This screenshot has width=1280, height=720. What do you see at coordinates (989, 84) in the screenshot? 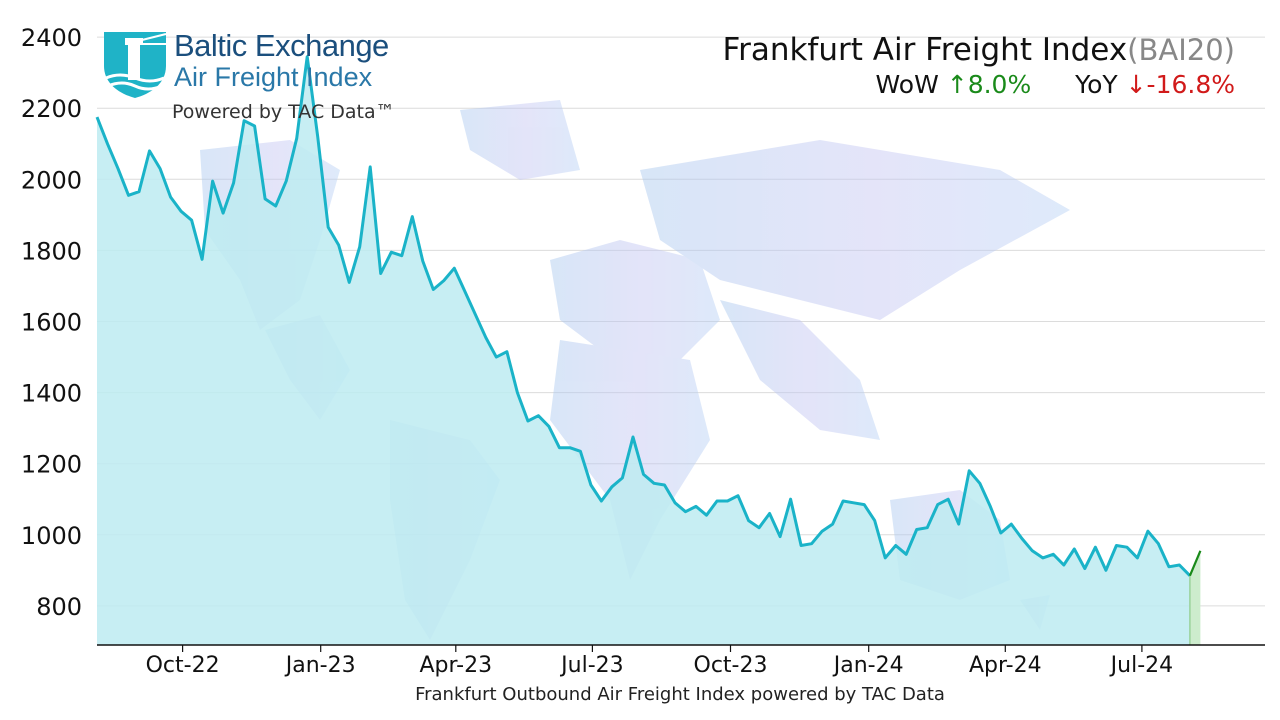
I see `wow-value: ↑8.0%` at bounding box center [989, 84].